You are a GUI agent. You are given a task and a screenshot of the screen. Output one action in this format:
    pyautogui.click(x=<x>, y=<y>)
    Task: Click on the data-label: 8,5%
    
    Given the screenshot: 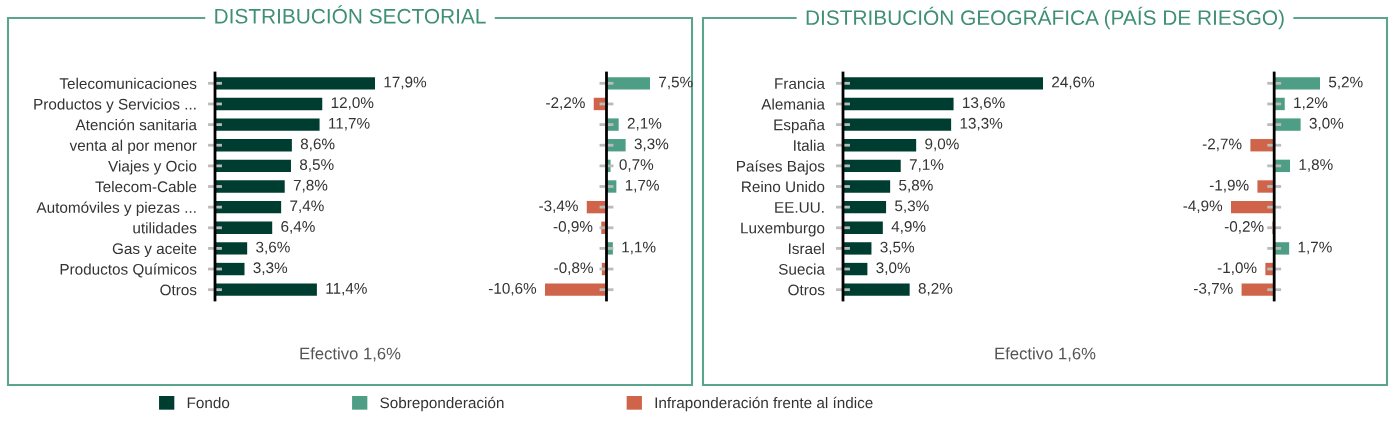 What is the action you would take?
    pyautogui.click(x=316, y=165)
    